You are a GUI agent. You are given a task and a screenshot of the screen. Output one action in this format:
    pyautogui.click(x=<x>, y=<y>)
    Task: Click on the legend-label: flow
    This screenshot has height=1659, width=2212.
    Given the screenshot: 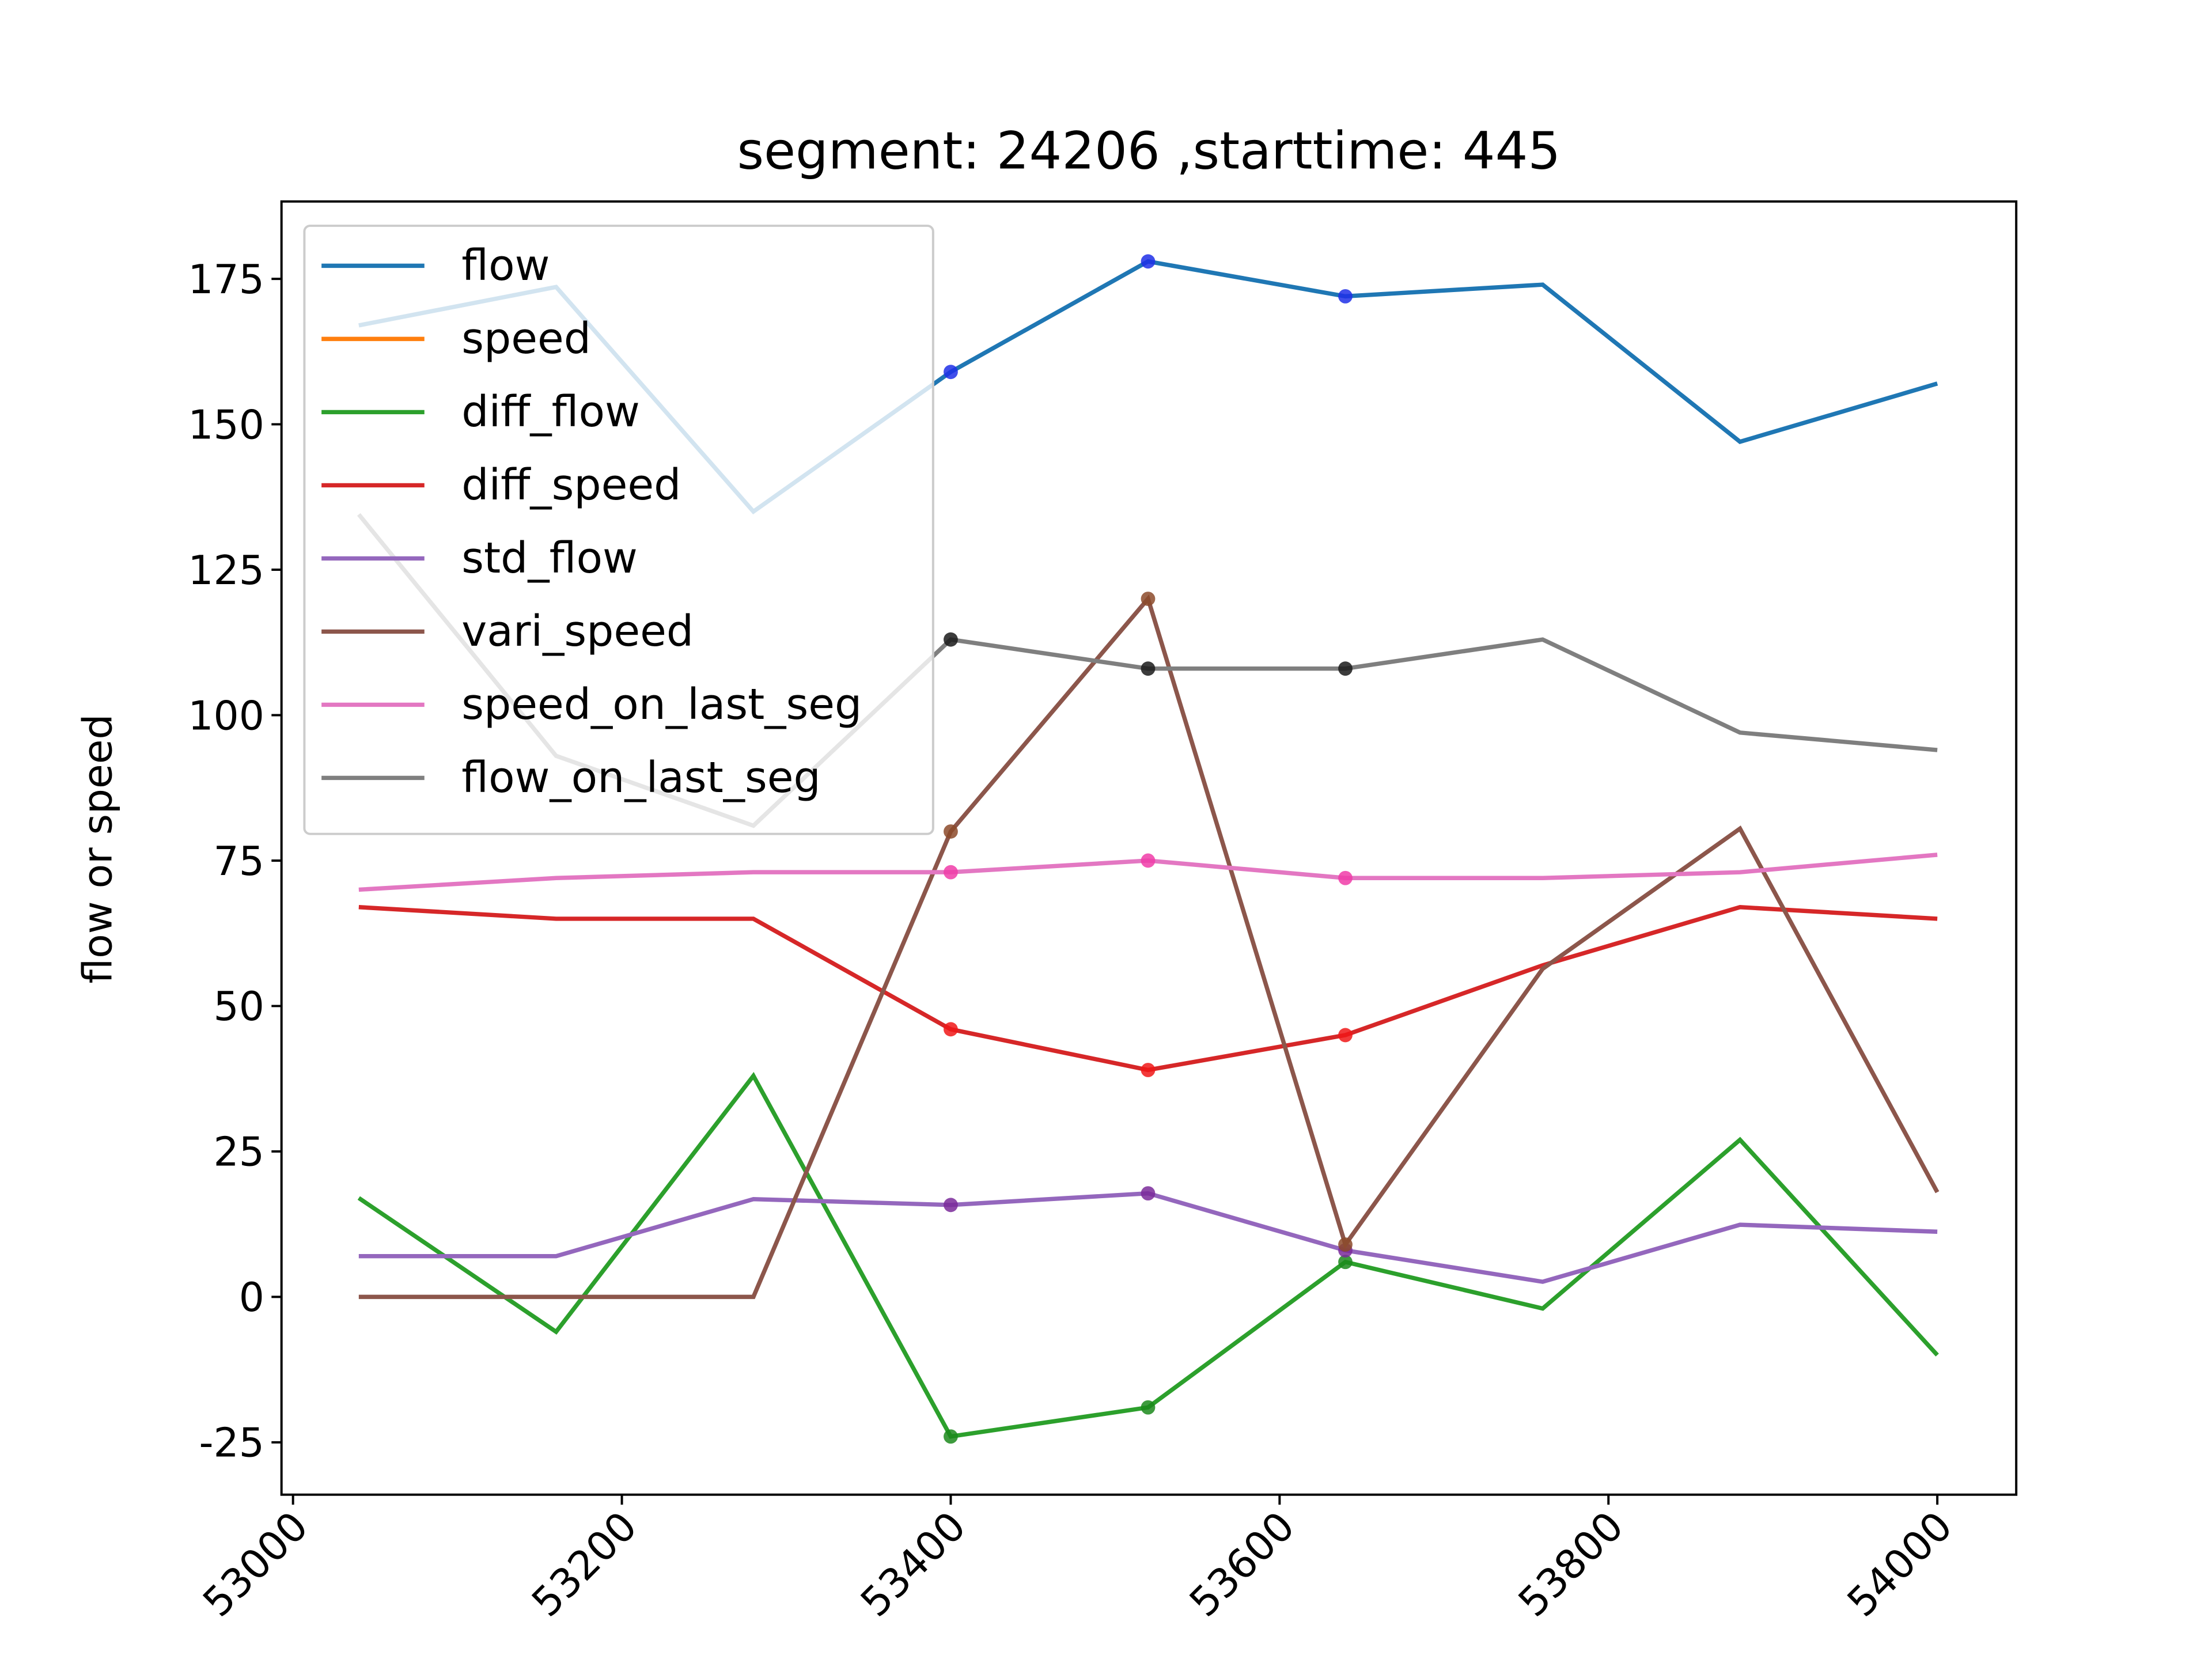 What is the action you would take?
    pyautogui.click(x=505, y=265)
    